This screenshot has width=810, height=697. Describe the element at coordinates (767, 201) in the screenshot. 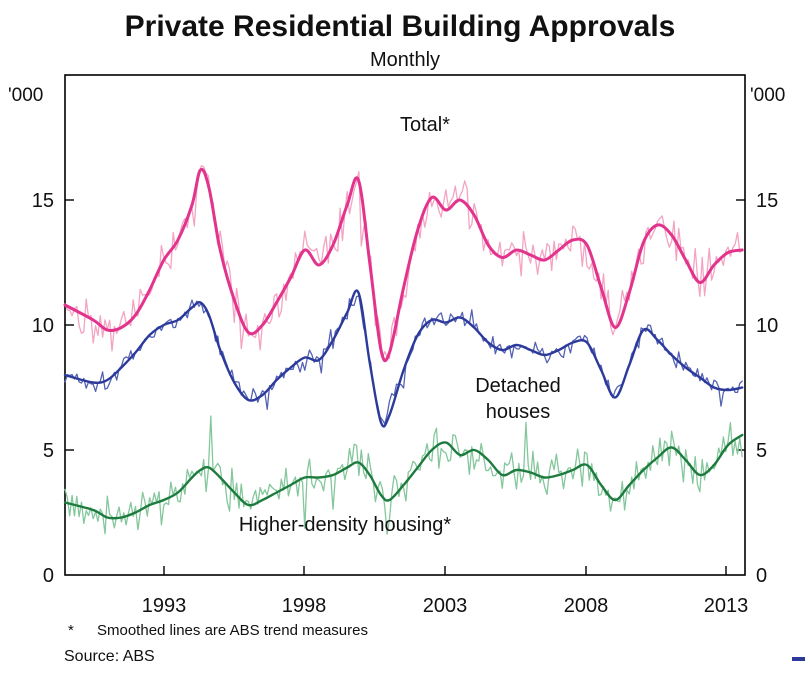

I see `y-tick-right-15: 15` at that location.